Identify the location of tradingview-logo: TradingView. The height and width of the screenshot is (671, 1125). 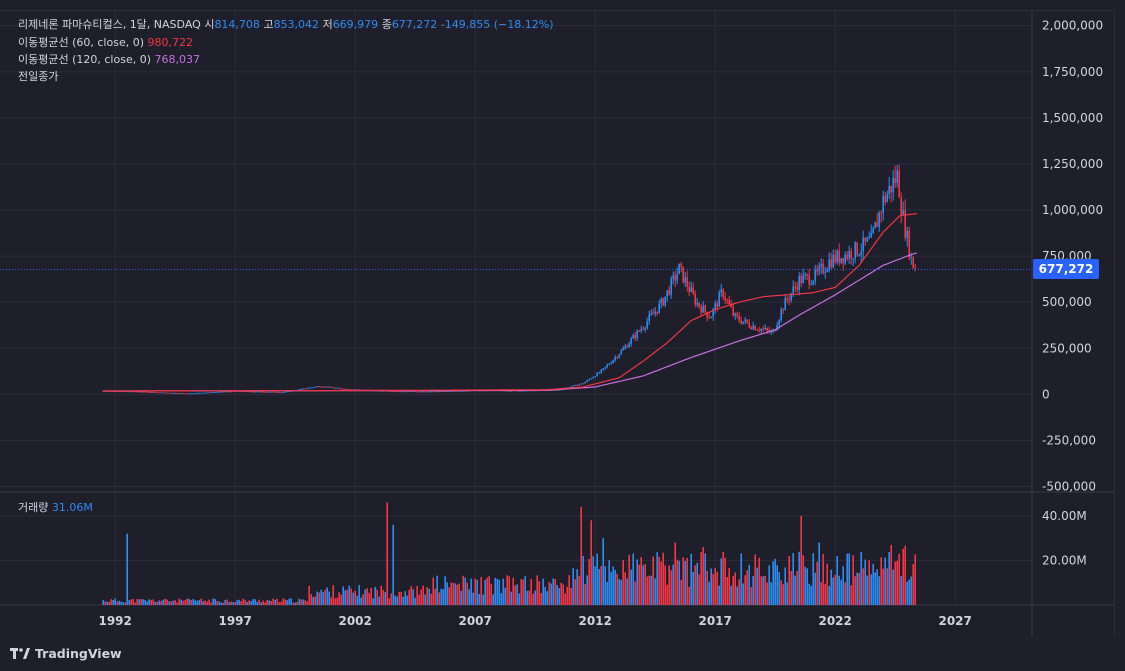
(66, 653).